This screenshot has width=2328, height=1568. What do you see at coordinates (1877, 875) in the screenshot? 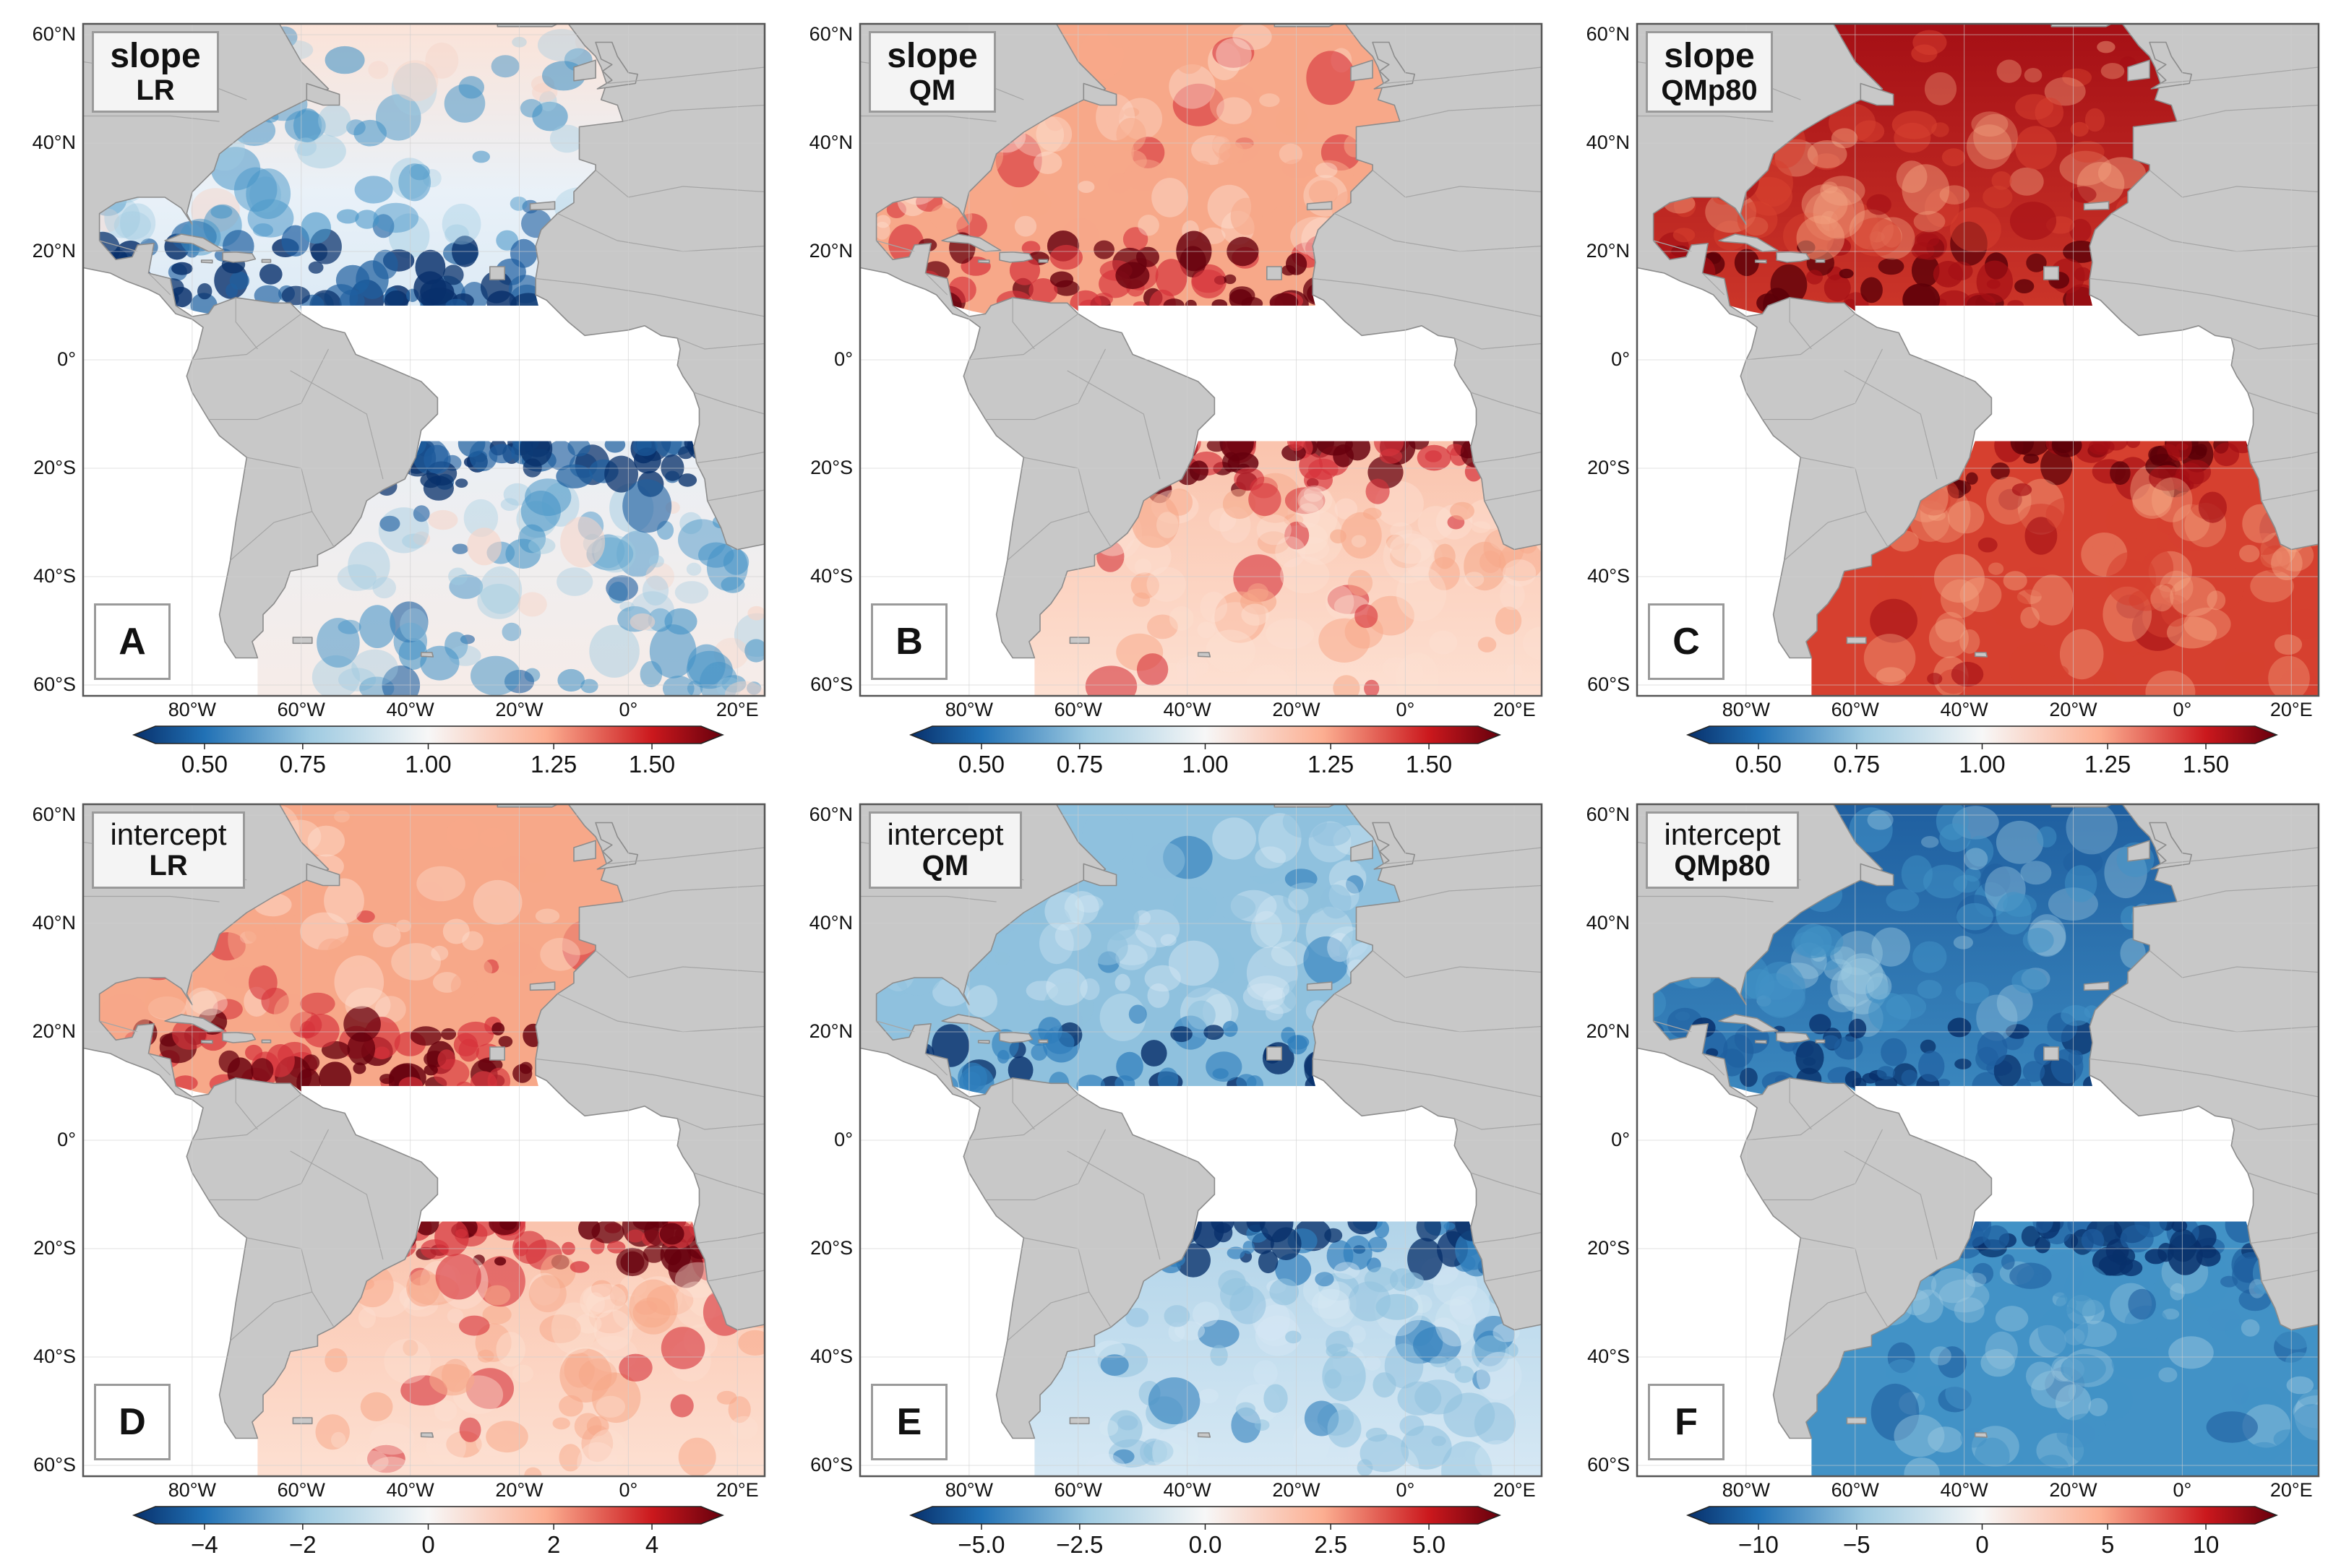
I see `land-newfoundland` at bounding box center [1877, 875].